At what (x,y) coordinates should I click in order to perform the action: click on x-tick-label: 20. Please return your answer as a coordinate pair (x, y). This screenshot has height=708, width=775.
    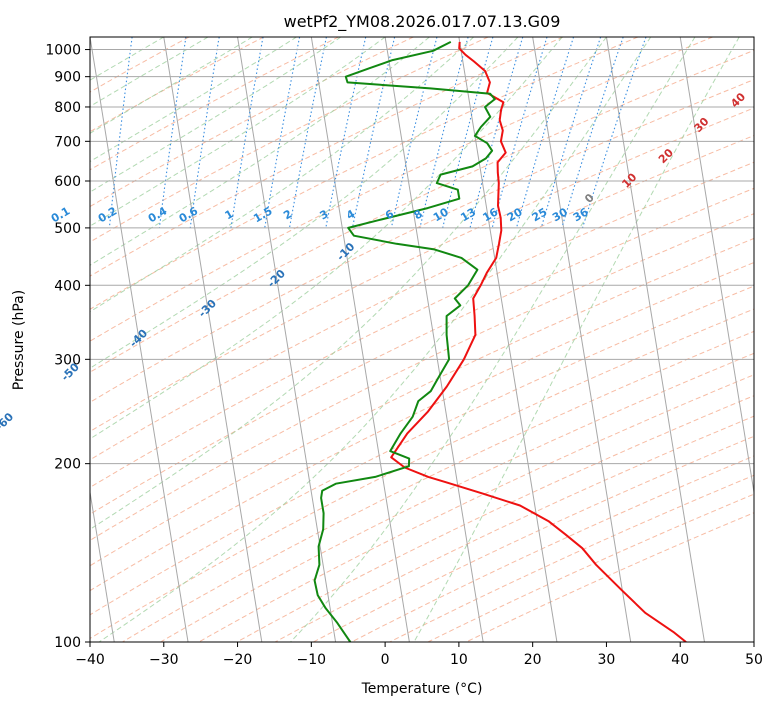
    Looking at the image, I should click on (533, 660).